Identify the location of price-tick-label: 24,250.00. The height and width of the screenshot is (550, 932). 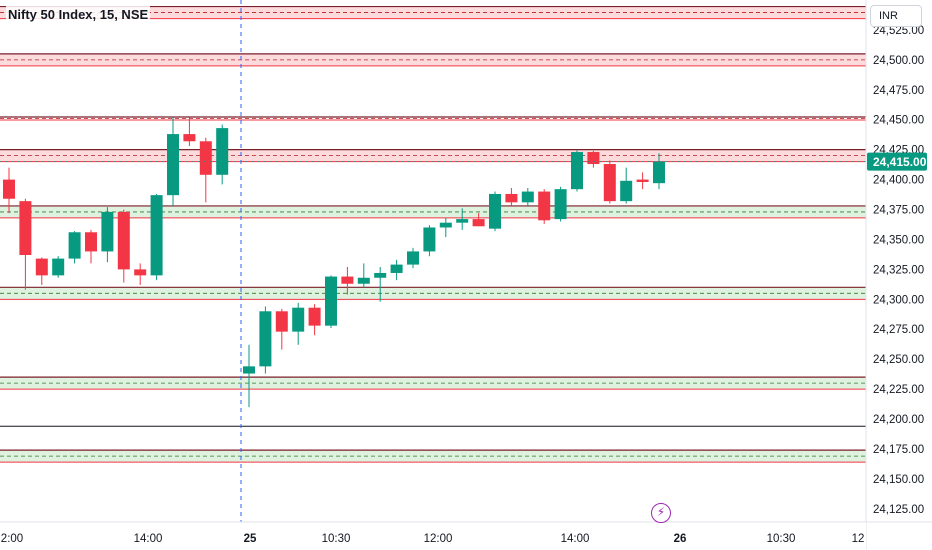
(898, 360).